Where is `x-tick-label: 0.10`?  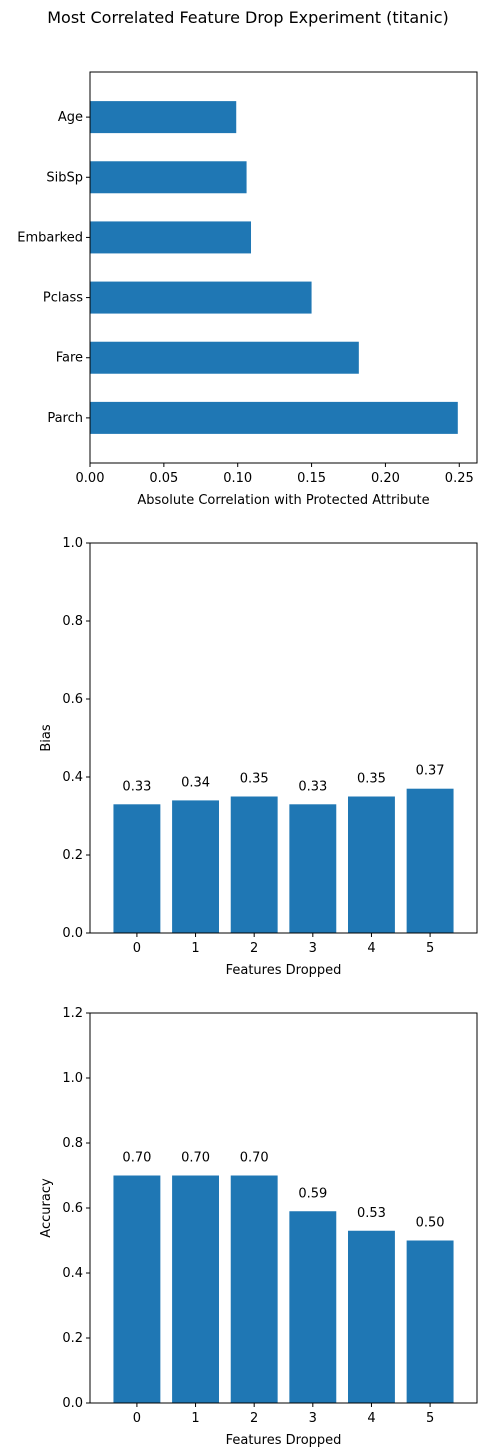 x-tick-label: 0.10 is located at coordinates (237, 478).